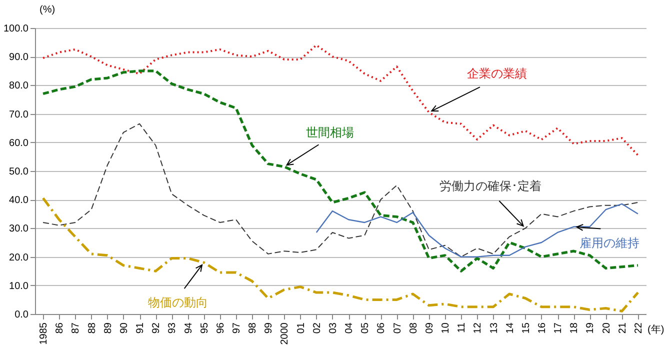  I want to click on x-tick-label: 06, so click(382, 328).